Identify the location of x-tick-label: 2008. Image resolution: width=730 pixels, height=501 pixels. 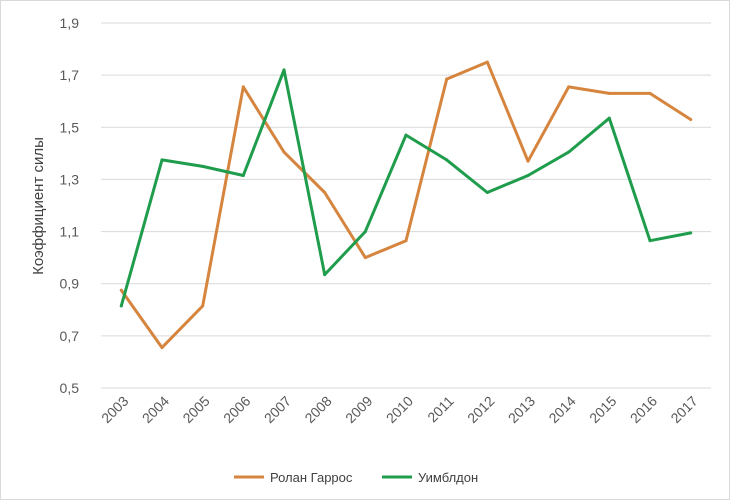
(317, 409).